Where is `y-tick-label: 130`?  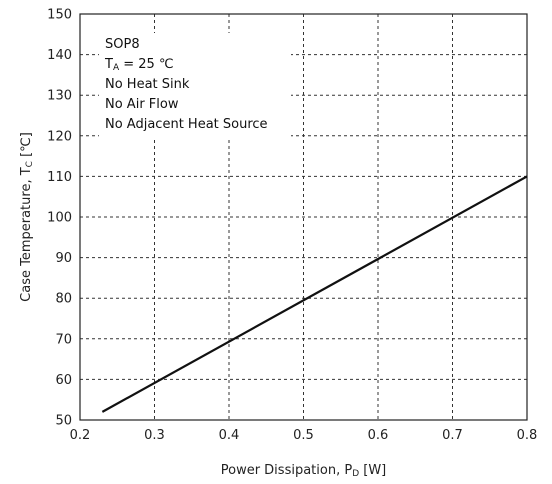 y-tick-label: 130 is located at coordinates (59, 96).